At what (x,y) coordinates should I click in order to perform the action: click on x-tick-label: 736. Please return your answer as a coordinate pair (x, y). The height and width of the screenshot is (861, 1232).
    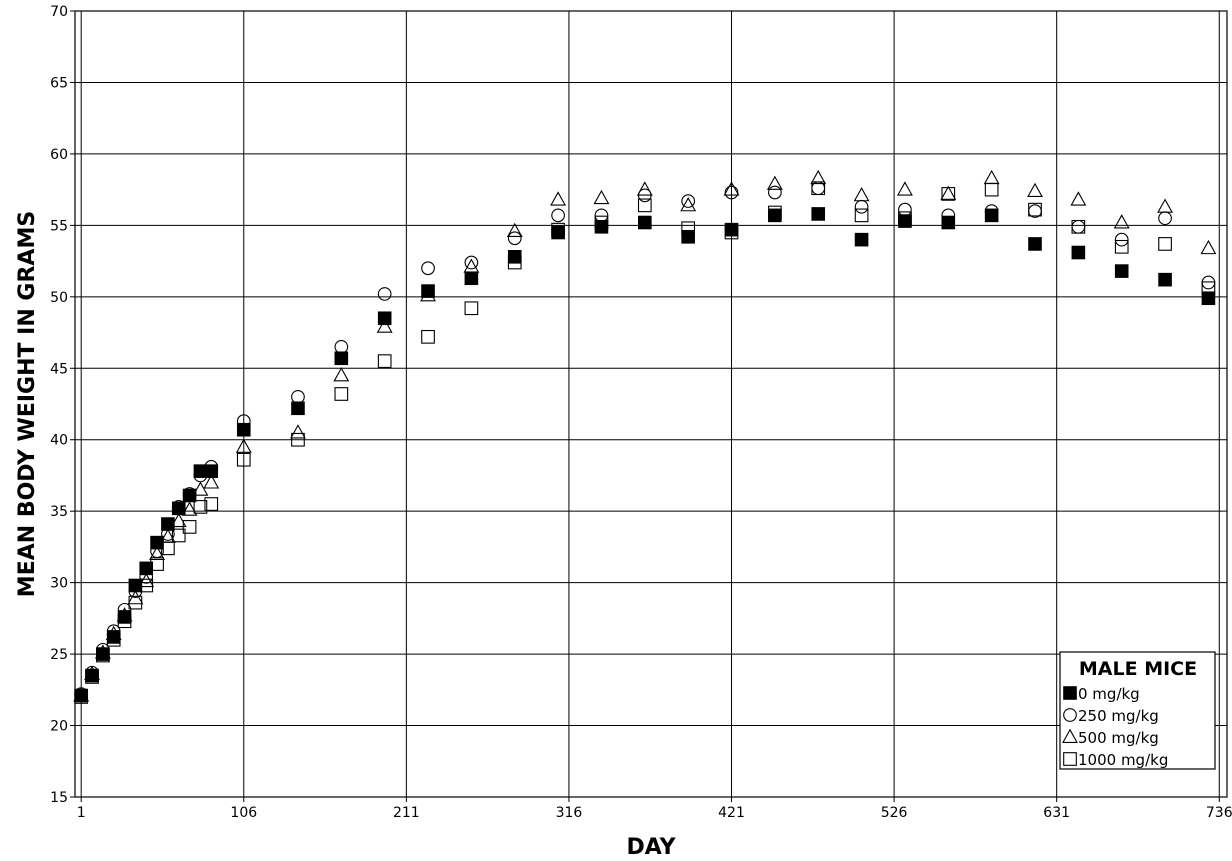
    Looking at the image, I should click on (1219, 813).